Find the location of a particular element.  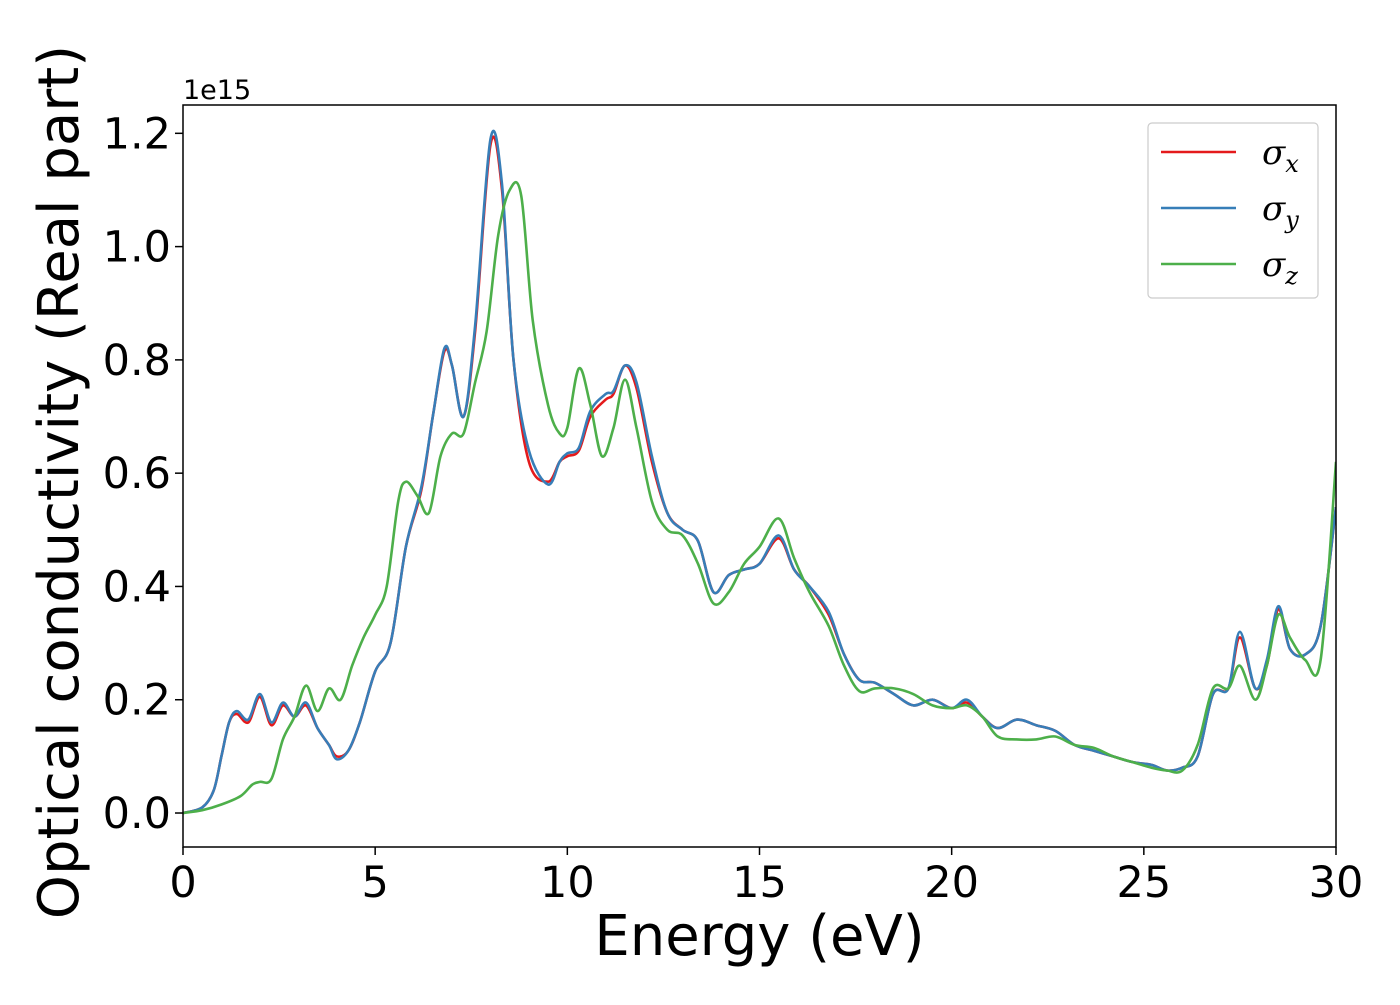

y-axis-ticks: 0.0 0.2 0.4 0.6 0.8 1.0 1.2 is located at coordinates (143, 474).